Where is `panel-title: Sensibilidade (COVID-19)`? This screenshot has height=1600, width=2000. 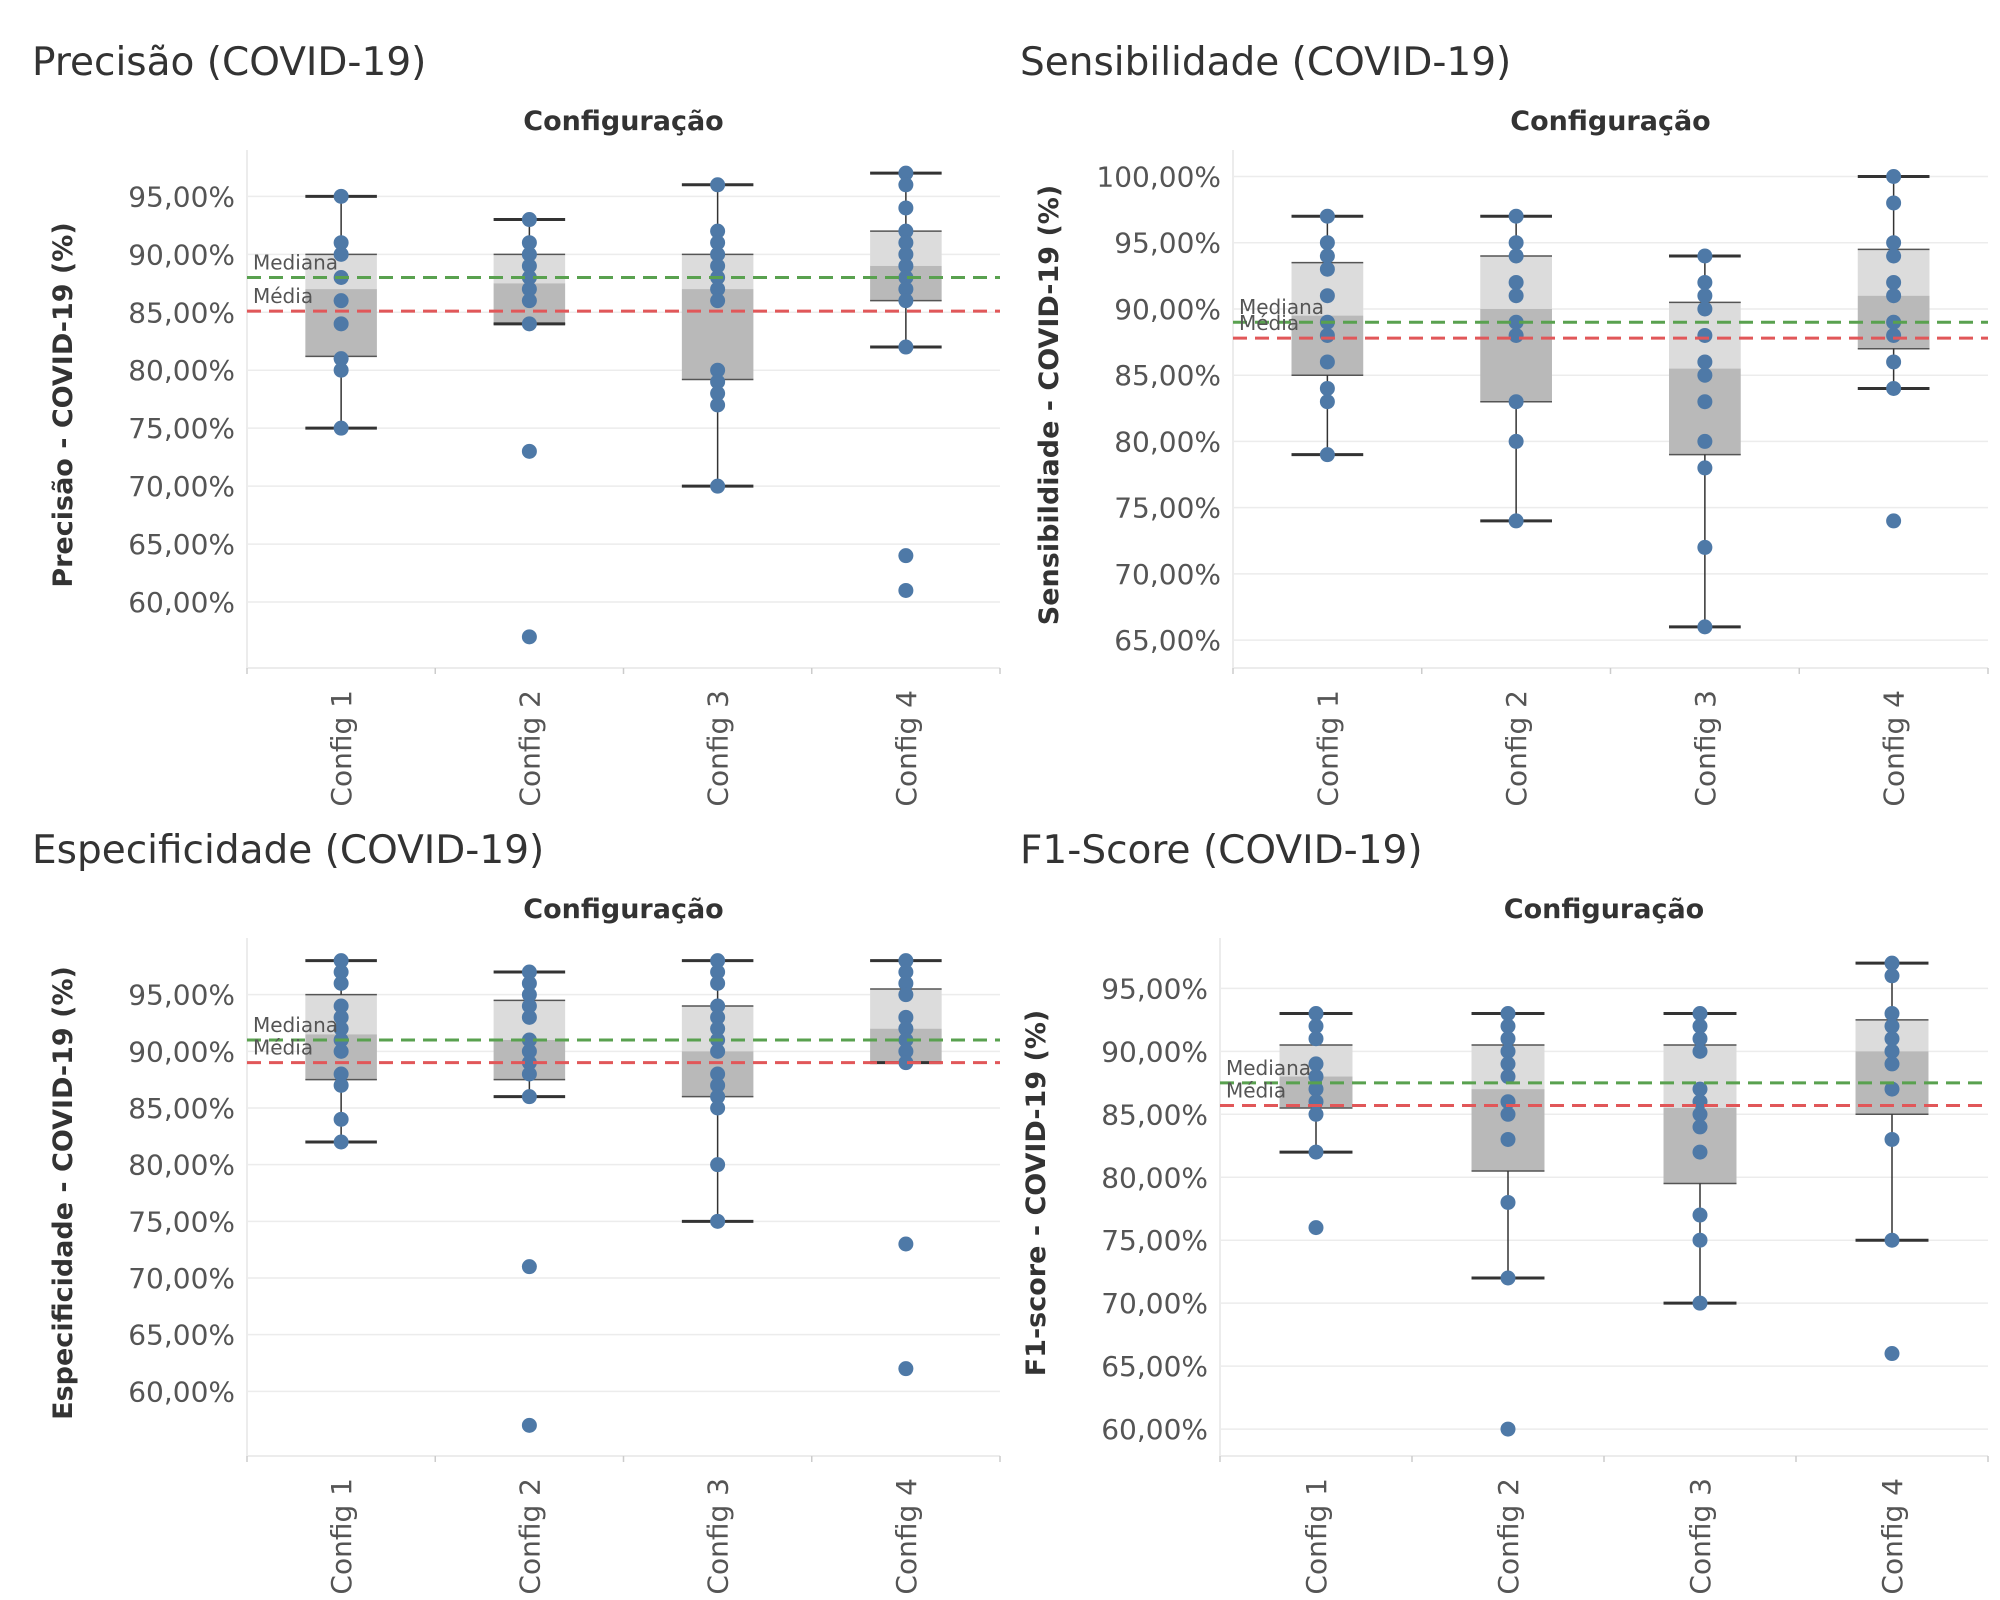 panel-title: Sensibilidade (COVID-19) is located at coordinates (1266, 62).